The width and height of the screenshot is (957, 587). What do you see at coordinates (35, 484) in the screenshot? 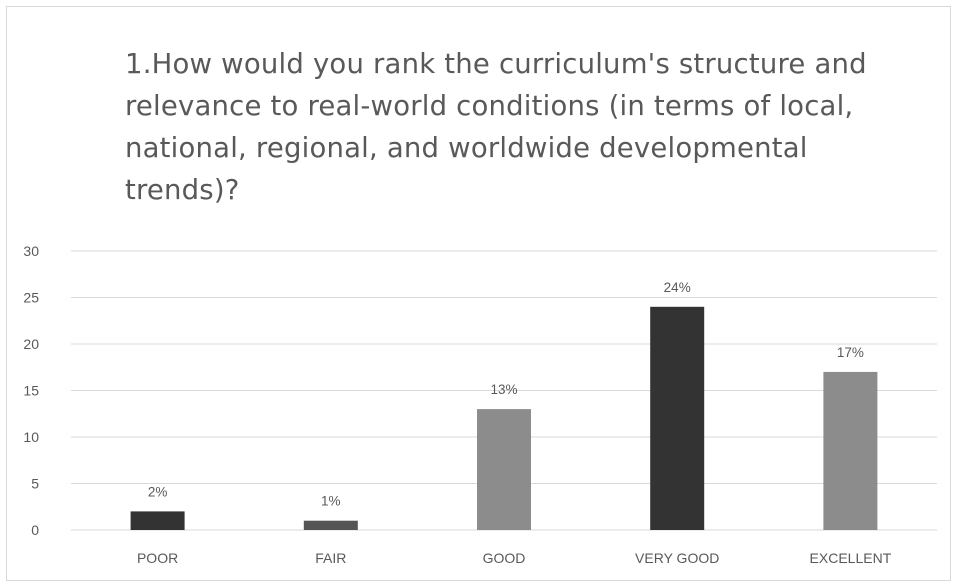
I see `y-tick-label: 5` at bounding box center [35, 484].